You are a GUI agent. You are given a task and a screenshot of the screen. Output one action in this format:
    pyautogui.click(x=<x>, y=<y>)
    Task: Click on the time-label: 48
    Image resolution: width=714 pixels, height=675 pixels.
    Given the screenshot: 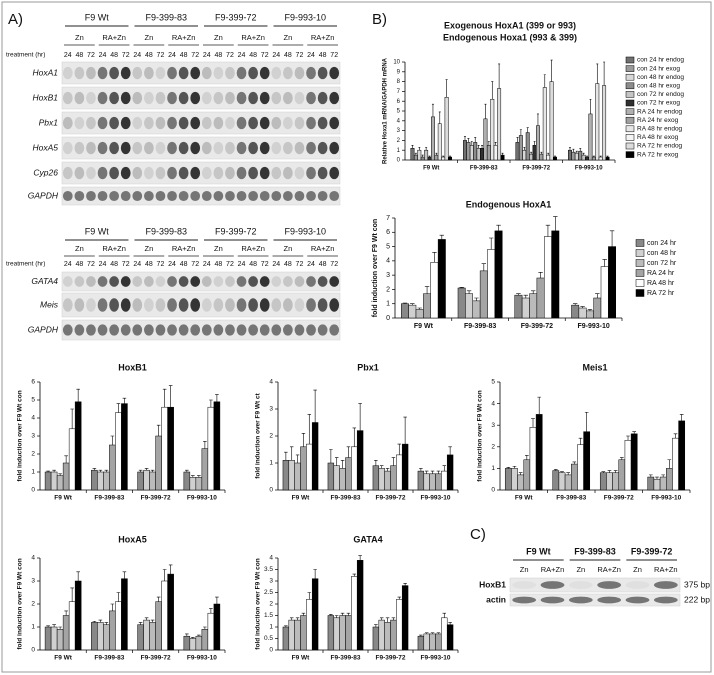 What is the action you would take?
    pyautogui.click(x=253, y=264)
    